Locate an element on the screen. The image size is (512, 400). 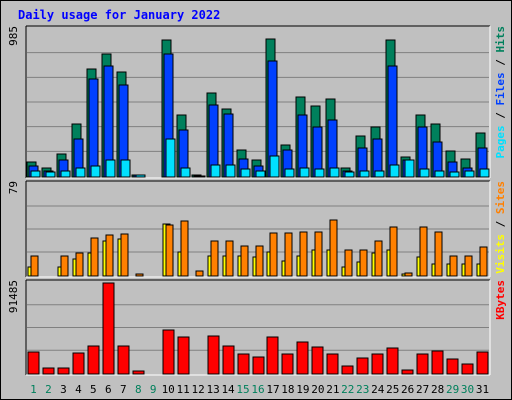
chart-title: Daily usage for January 2022 is located at coordinates (119, 15).